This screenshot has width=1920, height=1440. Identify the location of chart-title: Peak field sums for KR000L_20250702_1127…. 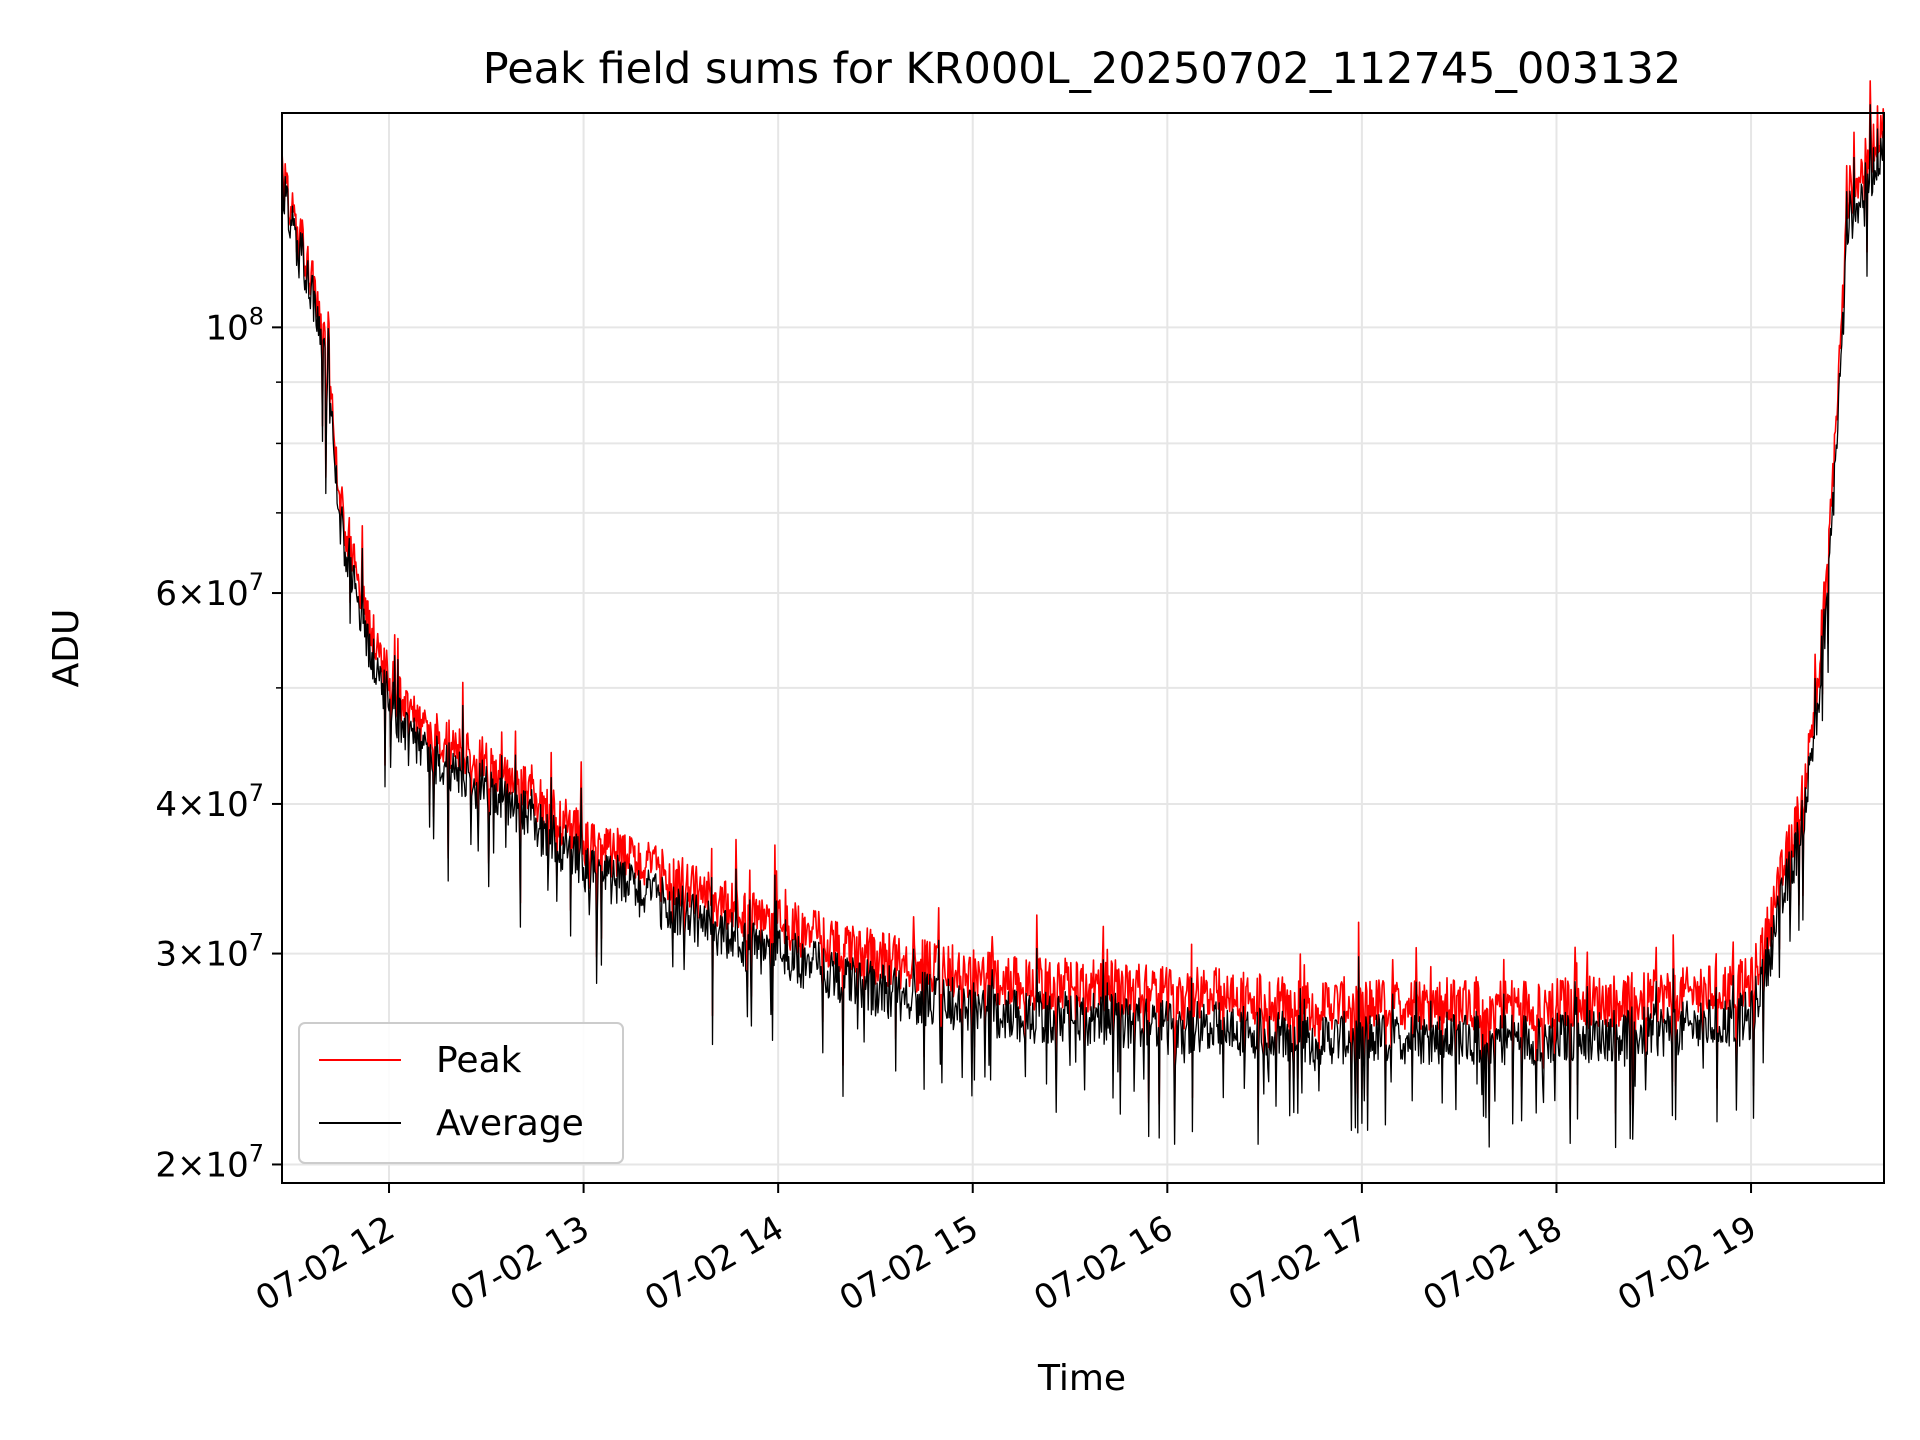
(1082, 69).